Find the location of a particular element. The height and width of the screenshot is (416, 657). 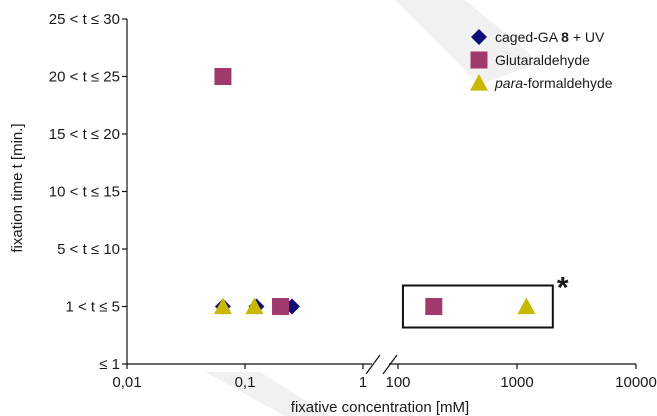

y-tick-label: 15 < t ≤ 20 is located at coordinates (84, 134).